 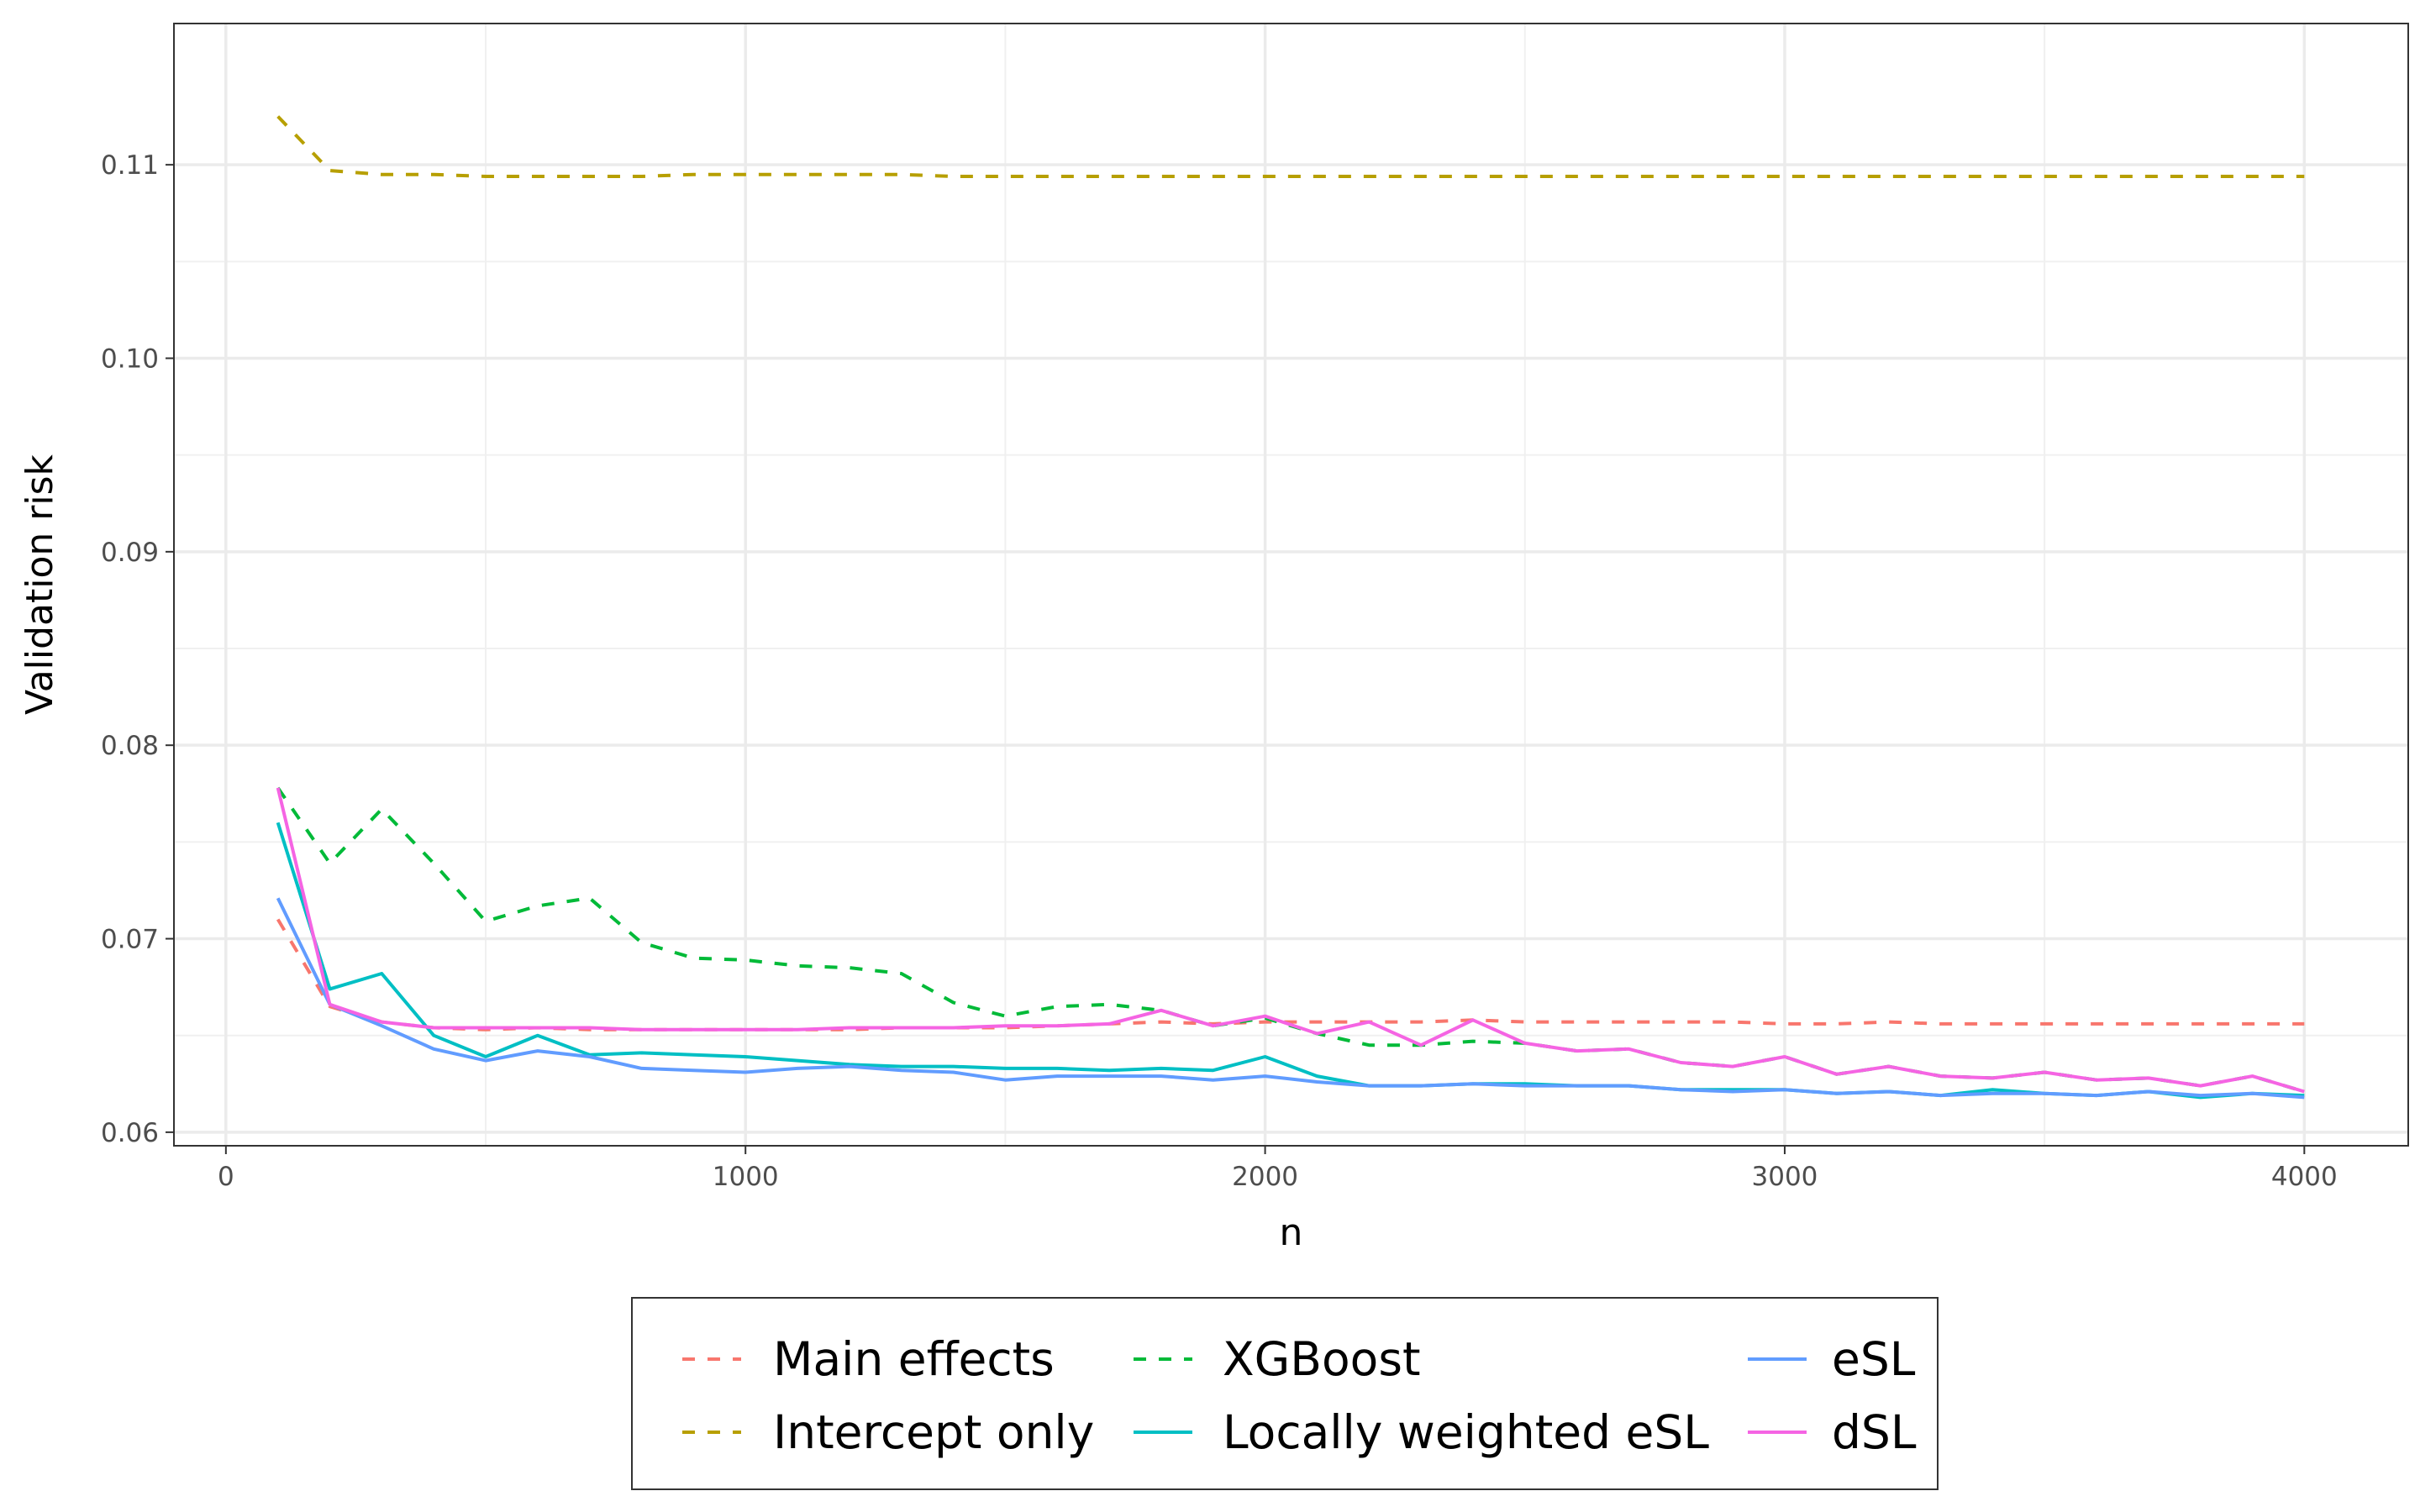 I want to click on x-axis: 0 1000 2000 3000 4000, so click(x=1278, y=1169).